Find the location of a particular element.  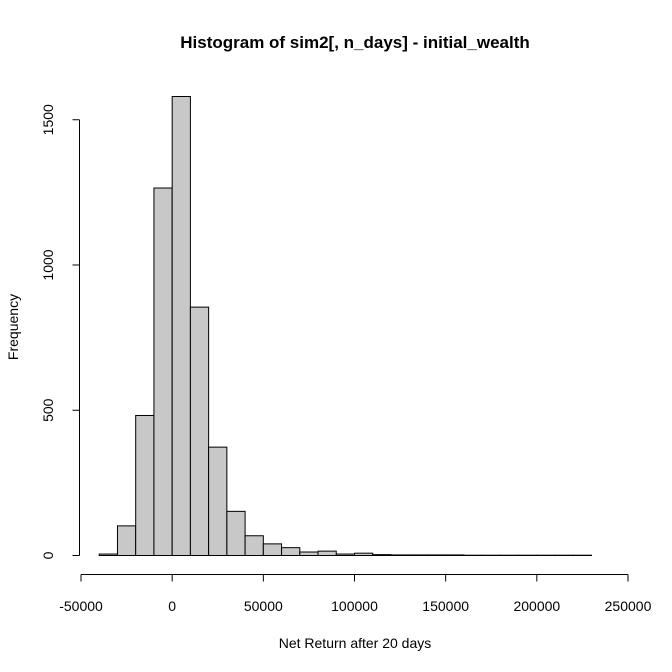

x-axis-label: Net Return after 20 days is located at coordinates (355, 643).